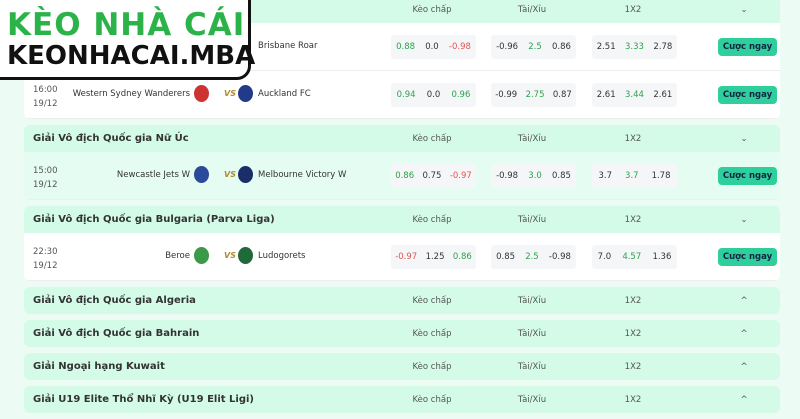  I want to click on odds-value: 2.75, so click(535, 95).